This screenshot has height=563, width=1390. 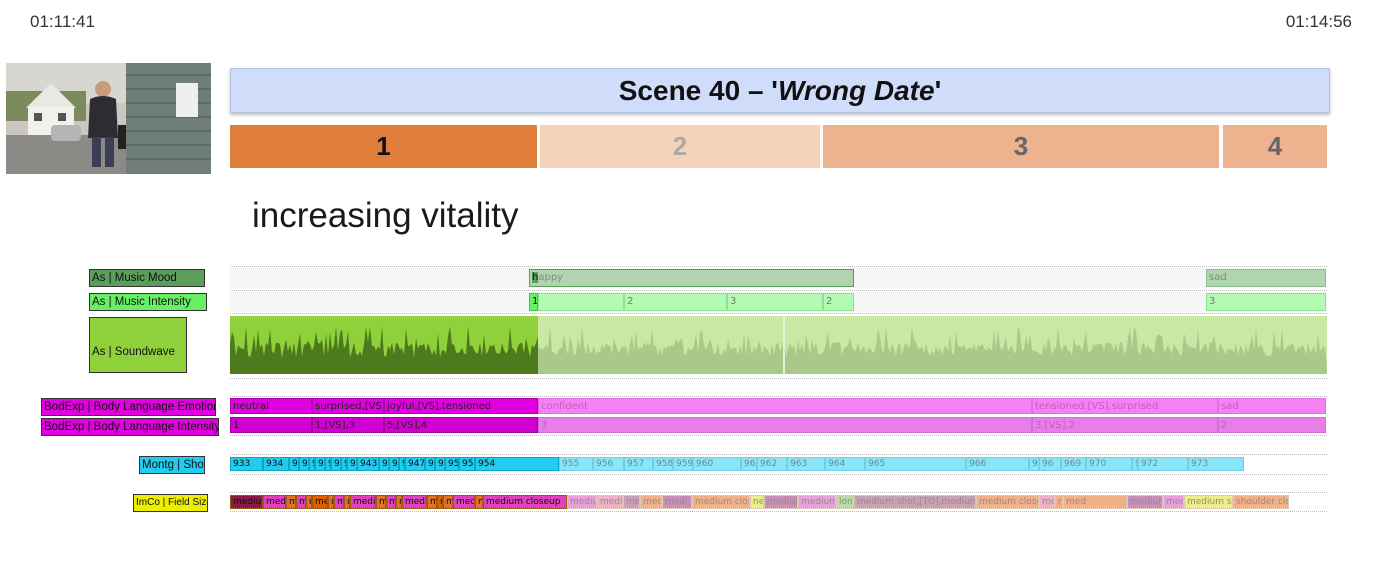 What do you see at coordinates (785, 406) in the screenshot?
I see `emotion-block: confident` at bounding box center [785, 406].